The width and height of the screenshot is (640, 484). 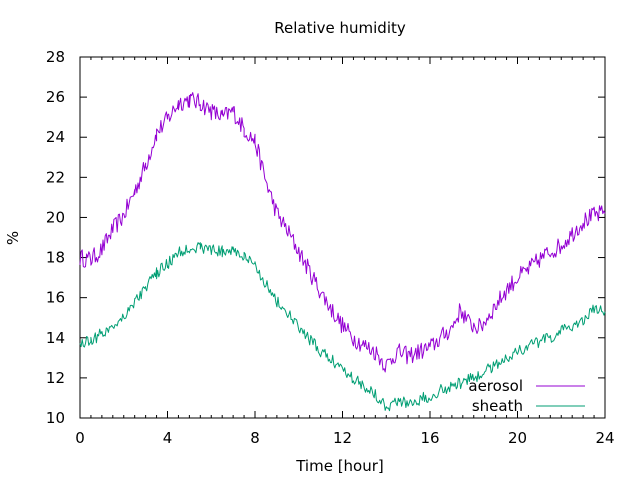 What do you see at coordinates (55, 298) in the screenshot?
I see `y-tick-label: 16` at bounding box center [55, 298].